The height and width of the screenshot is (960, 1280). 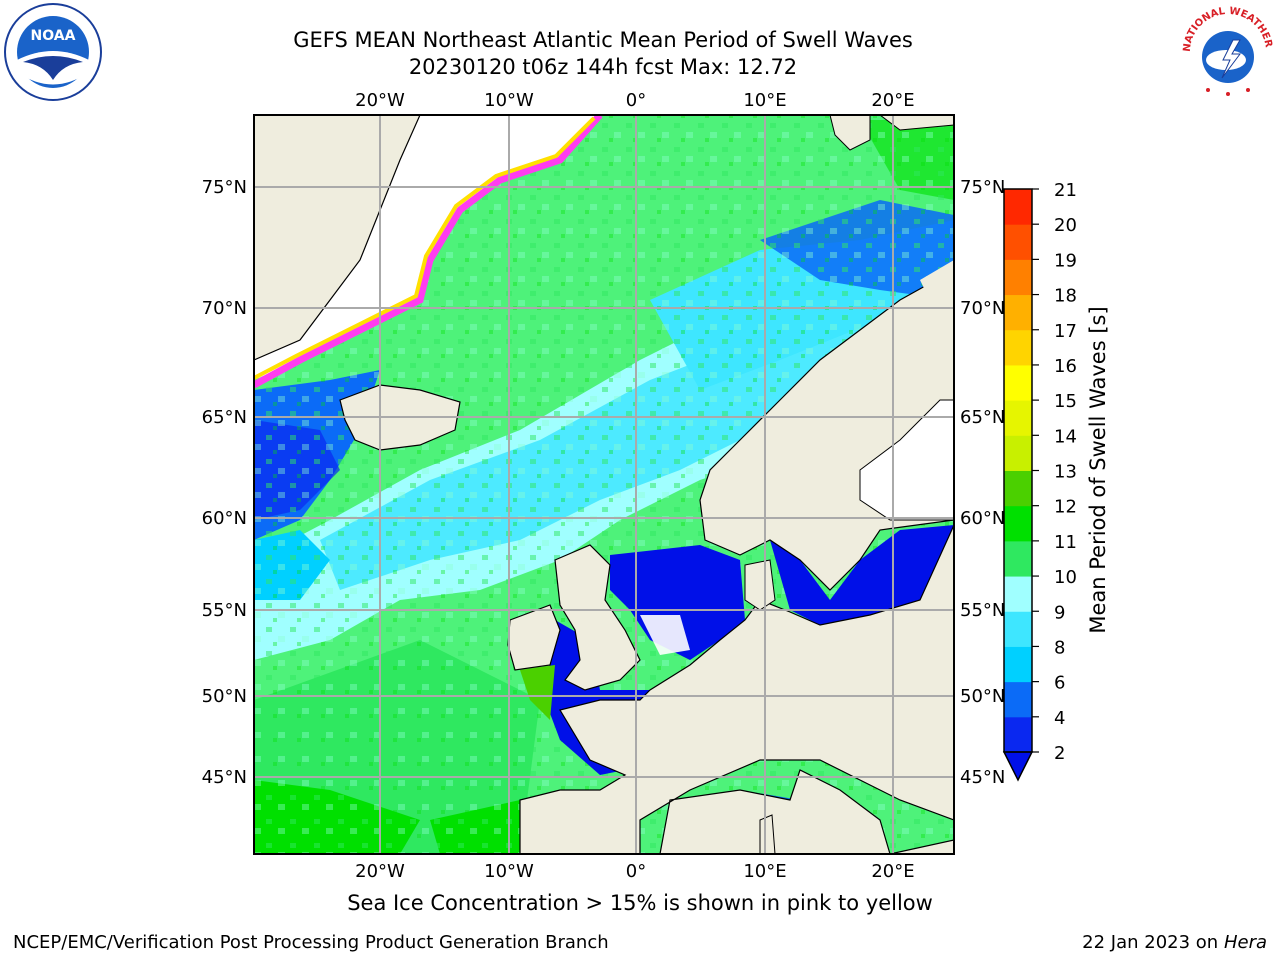 What do you see at coordinates (1059, 683) in the screenshot?
I see `colorbar-tick-label: 6` at bounding box center [1059, 683].